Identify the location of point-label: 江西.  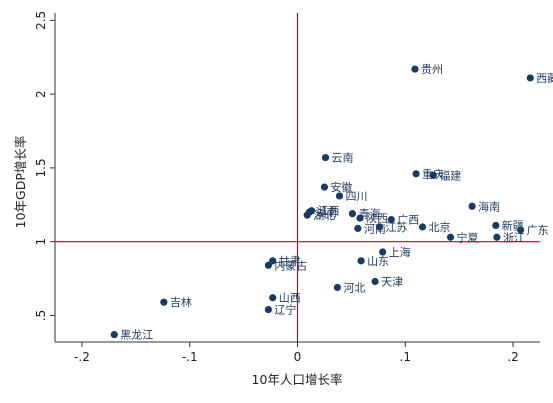
(329, 211).